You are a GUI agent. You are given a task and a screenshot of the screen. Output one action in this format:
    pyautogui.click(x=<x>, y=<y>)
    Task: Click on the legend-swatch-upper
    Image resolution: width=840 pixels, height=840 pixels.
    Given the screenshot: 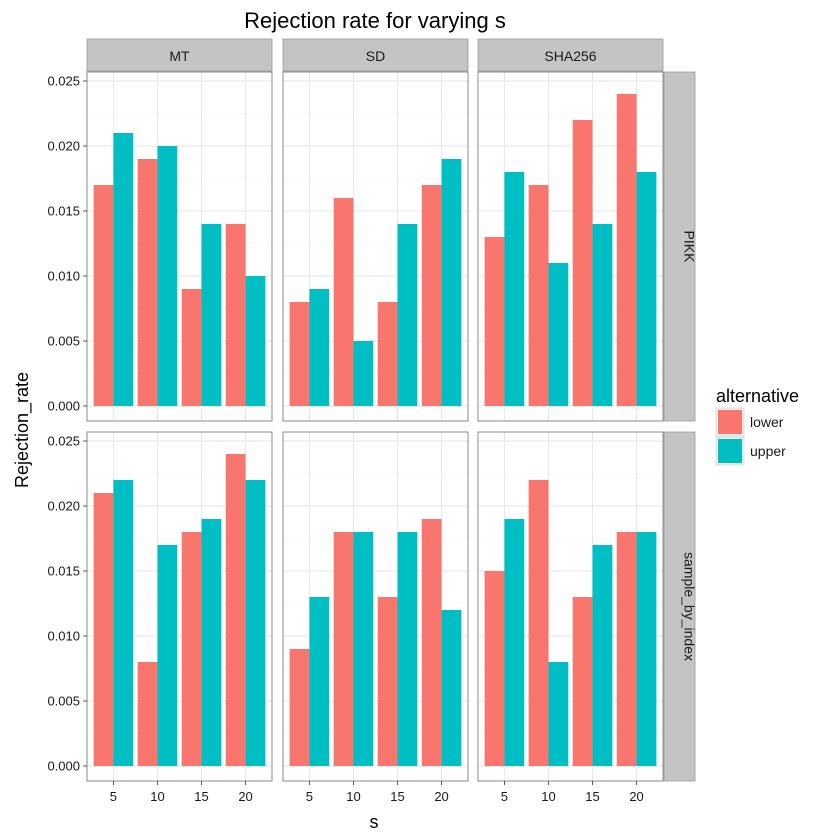 What is the action you would take?
    pyautogui.click(x=730, y=451)
    